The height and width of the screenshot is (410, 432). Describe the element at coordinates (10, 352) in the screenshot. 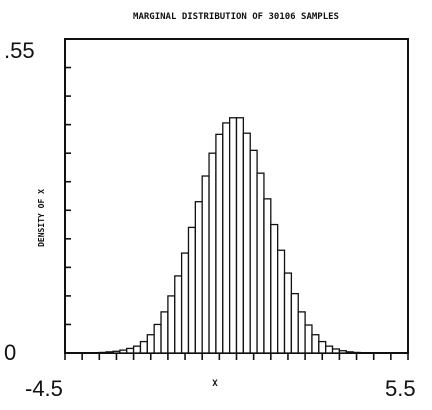

I see `y-tick-label-min: 0` at that location.